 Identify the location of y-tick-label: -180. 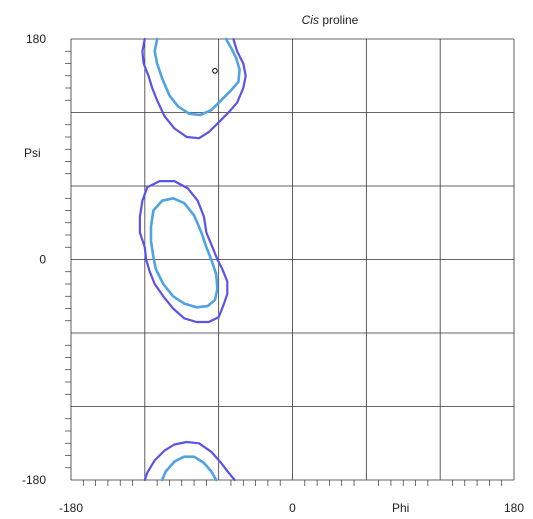
(34, 480).